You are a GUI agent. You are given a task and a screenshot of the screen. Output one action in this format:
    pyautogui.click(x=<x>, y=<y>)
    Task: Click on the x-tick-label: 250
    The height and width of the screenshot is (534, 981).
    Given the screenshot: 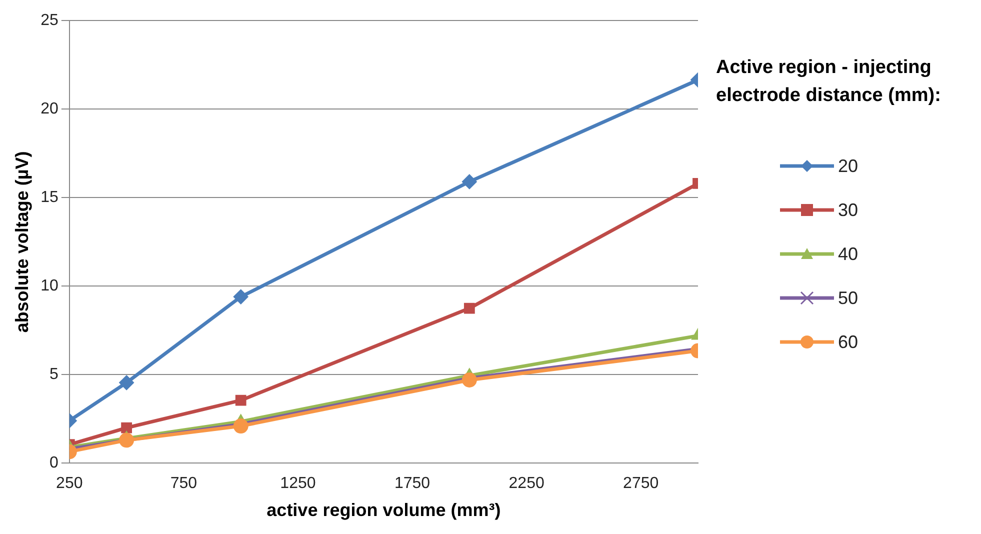 What is the action you would take?
    pyautogui.click(x=69, y=483)
    